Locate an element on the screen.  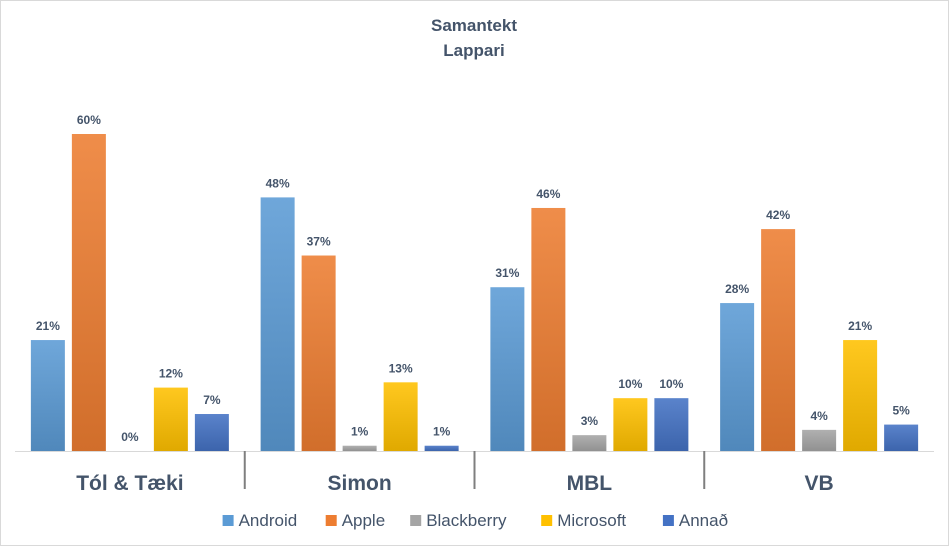
data-label-android-tol-and-taeki: 21% is located at coordinates (48, 326).